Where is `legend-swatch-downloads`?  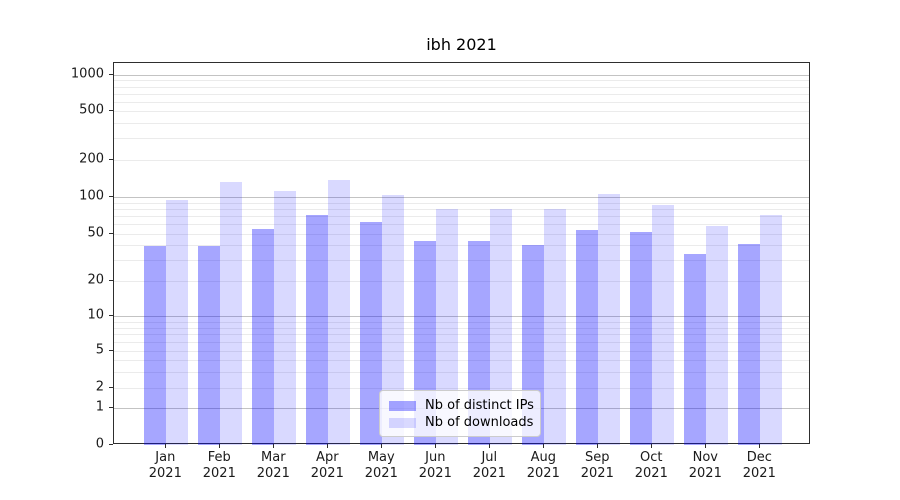
legend-swatch-downloads is located at coordinates (402, 422).